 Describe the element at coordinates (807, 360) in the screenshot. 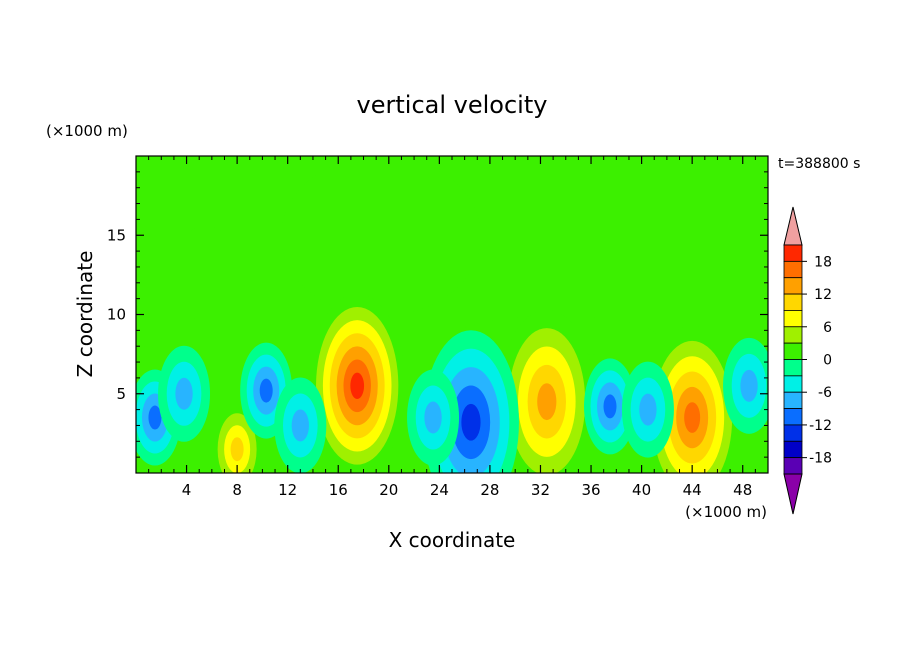

I see `colorbar: 18 12 6 0 -6 -12 -18` at that location.